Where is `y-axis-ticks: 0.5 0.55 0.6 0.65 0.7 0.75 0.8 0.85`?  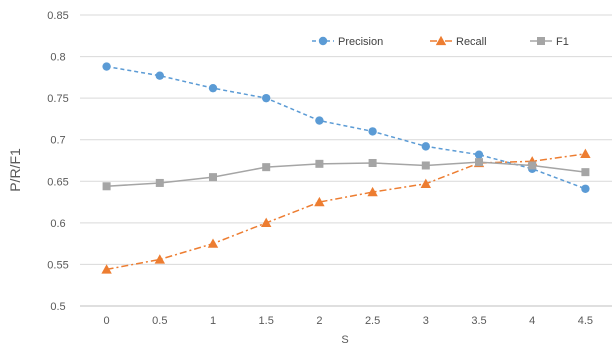 y-axis-ticks: 0.5 0.55 0.6 0.65 0.7 0.75 0.8 0.85 is located at coordinates (57, 161).